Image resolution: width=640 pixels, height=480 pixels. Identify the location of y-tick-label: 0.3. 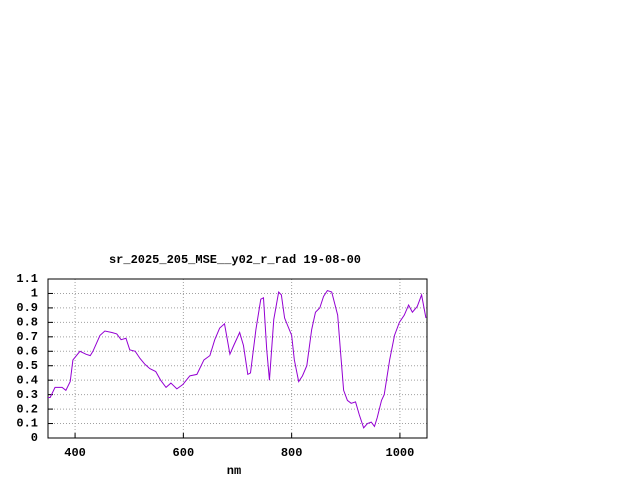
(27, 395).